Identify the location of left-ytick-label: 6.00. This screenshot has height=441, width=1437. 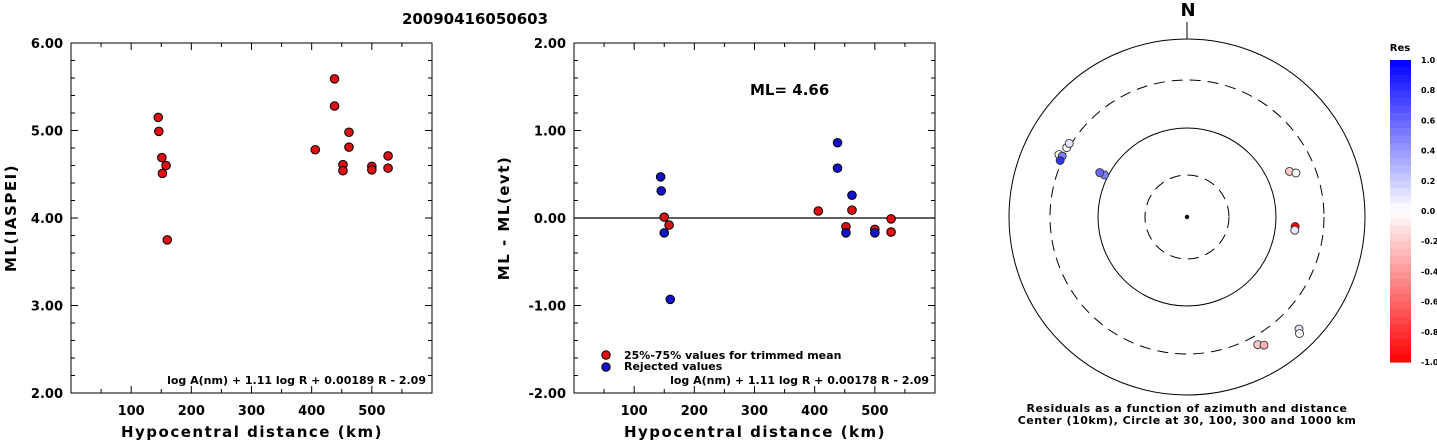
(47, 44).